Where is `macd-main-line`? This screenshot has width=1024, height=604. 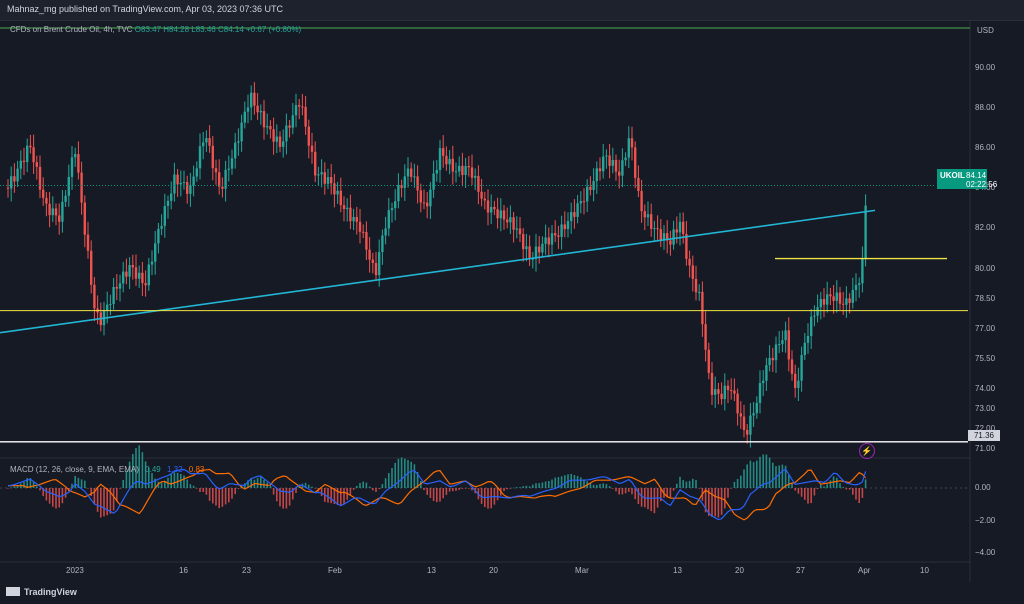
macd-main-line is located at coordinates (437, 494).